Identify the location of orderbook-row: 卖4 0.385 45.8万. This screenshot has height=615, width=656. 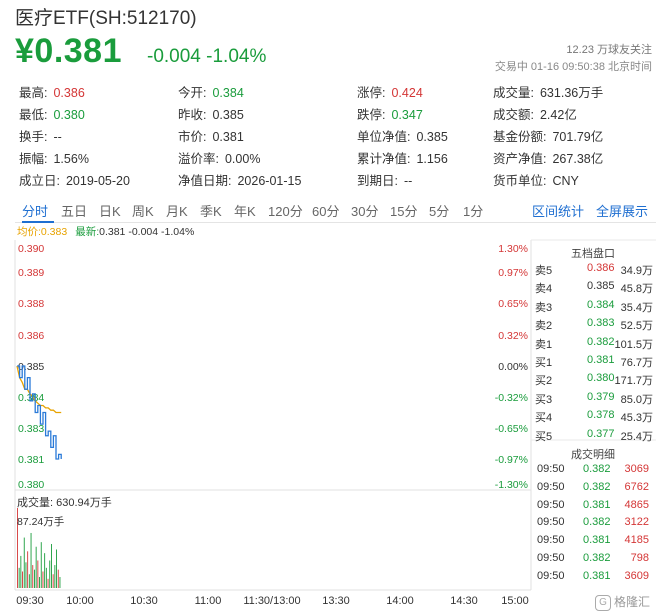
(595, 288).